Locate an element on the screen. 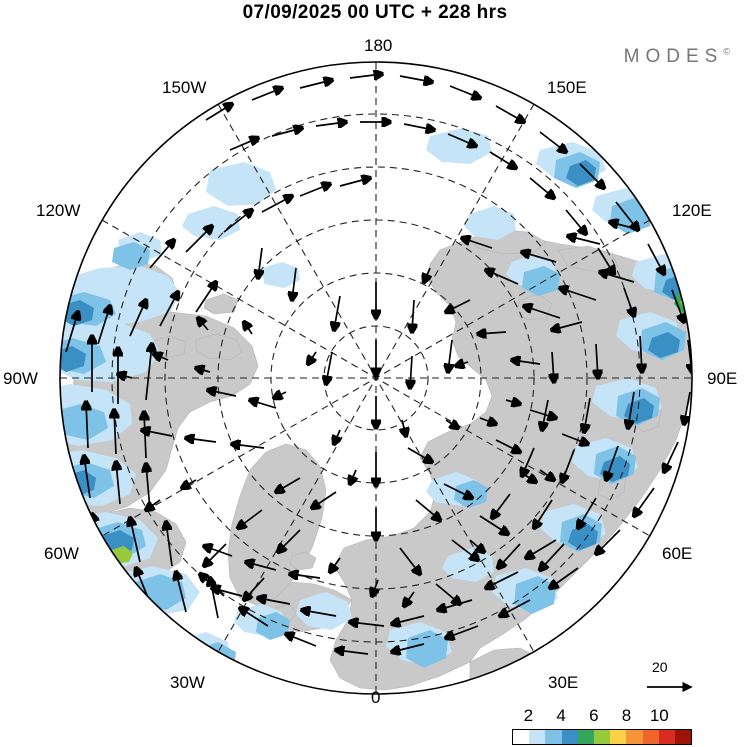 The height and width of the screenshot is (747, 750). colorbar-tick-10: 10 is located at coordinates (659, 715).